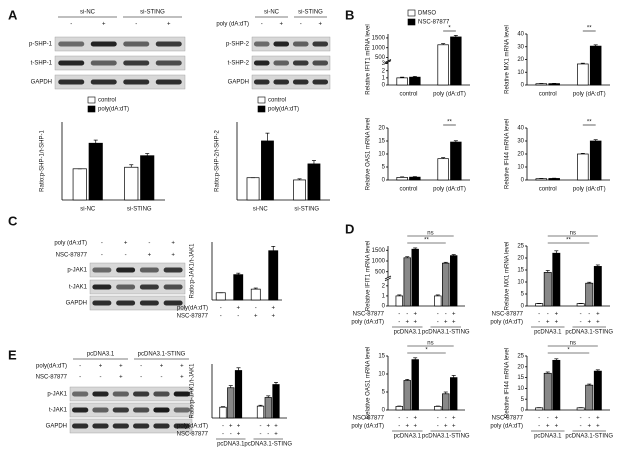 The image size is (632, 457). I want to click on significance-label: **, so click(449, 123).